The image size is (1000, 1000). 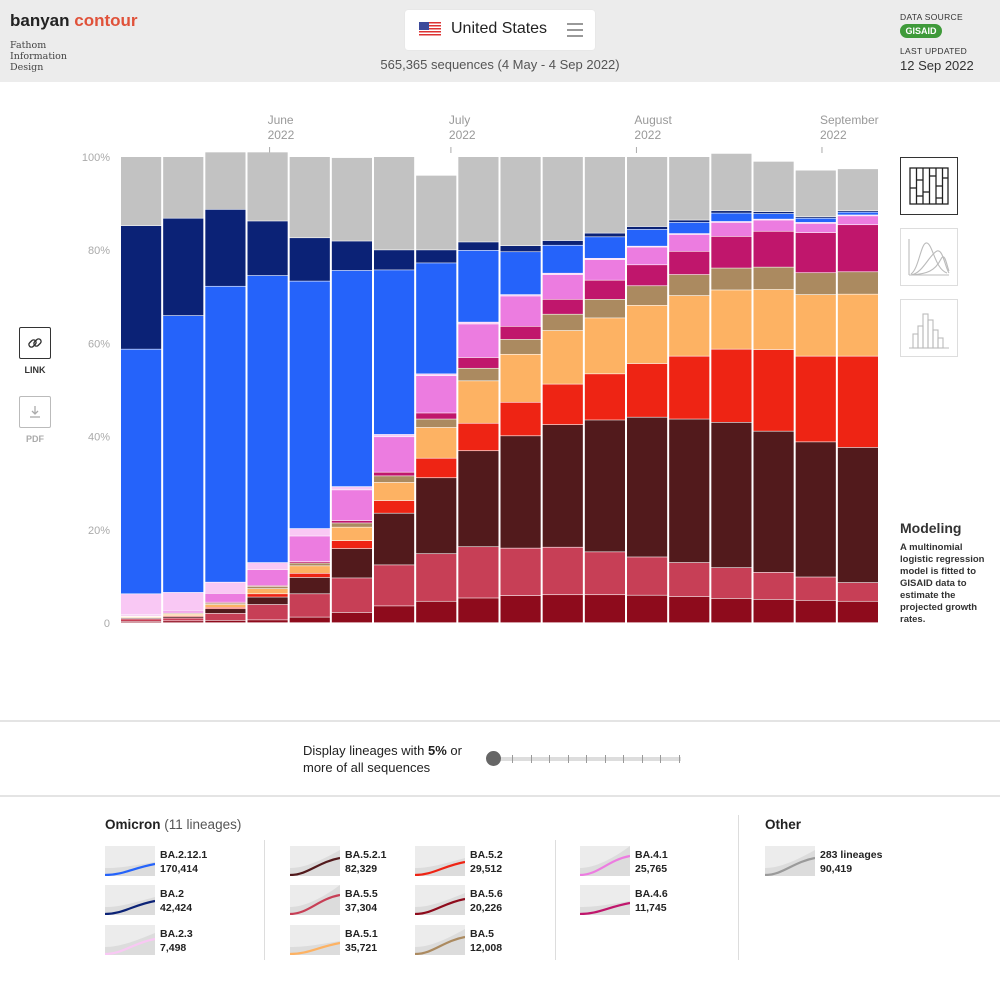 What do you see at coordinates (490, 942) in the screenshot?
I see `lineage-item: BA.5 12,008` at bounding box center [490, 942].